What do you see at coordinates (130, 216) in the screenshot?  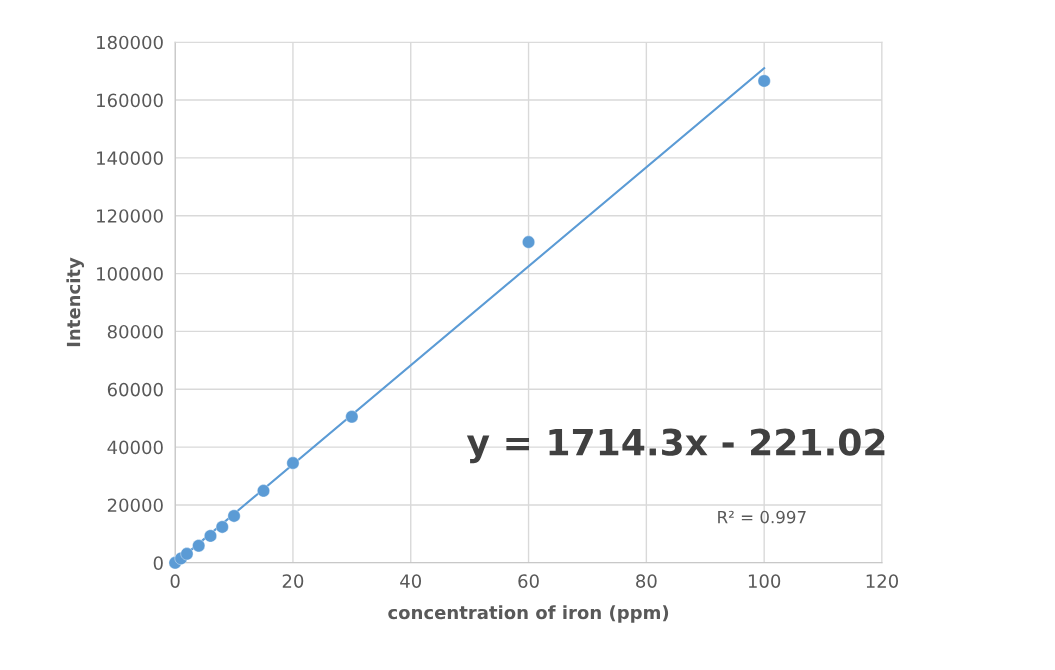 I see `y-tick-label: 120000` at bounding box center [130, 216].